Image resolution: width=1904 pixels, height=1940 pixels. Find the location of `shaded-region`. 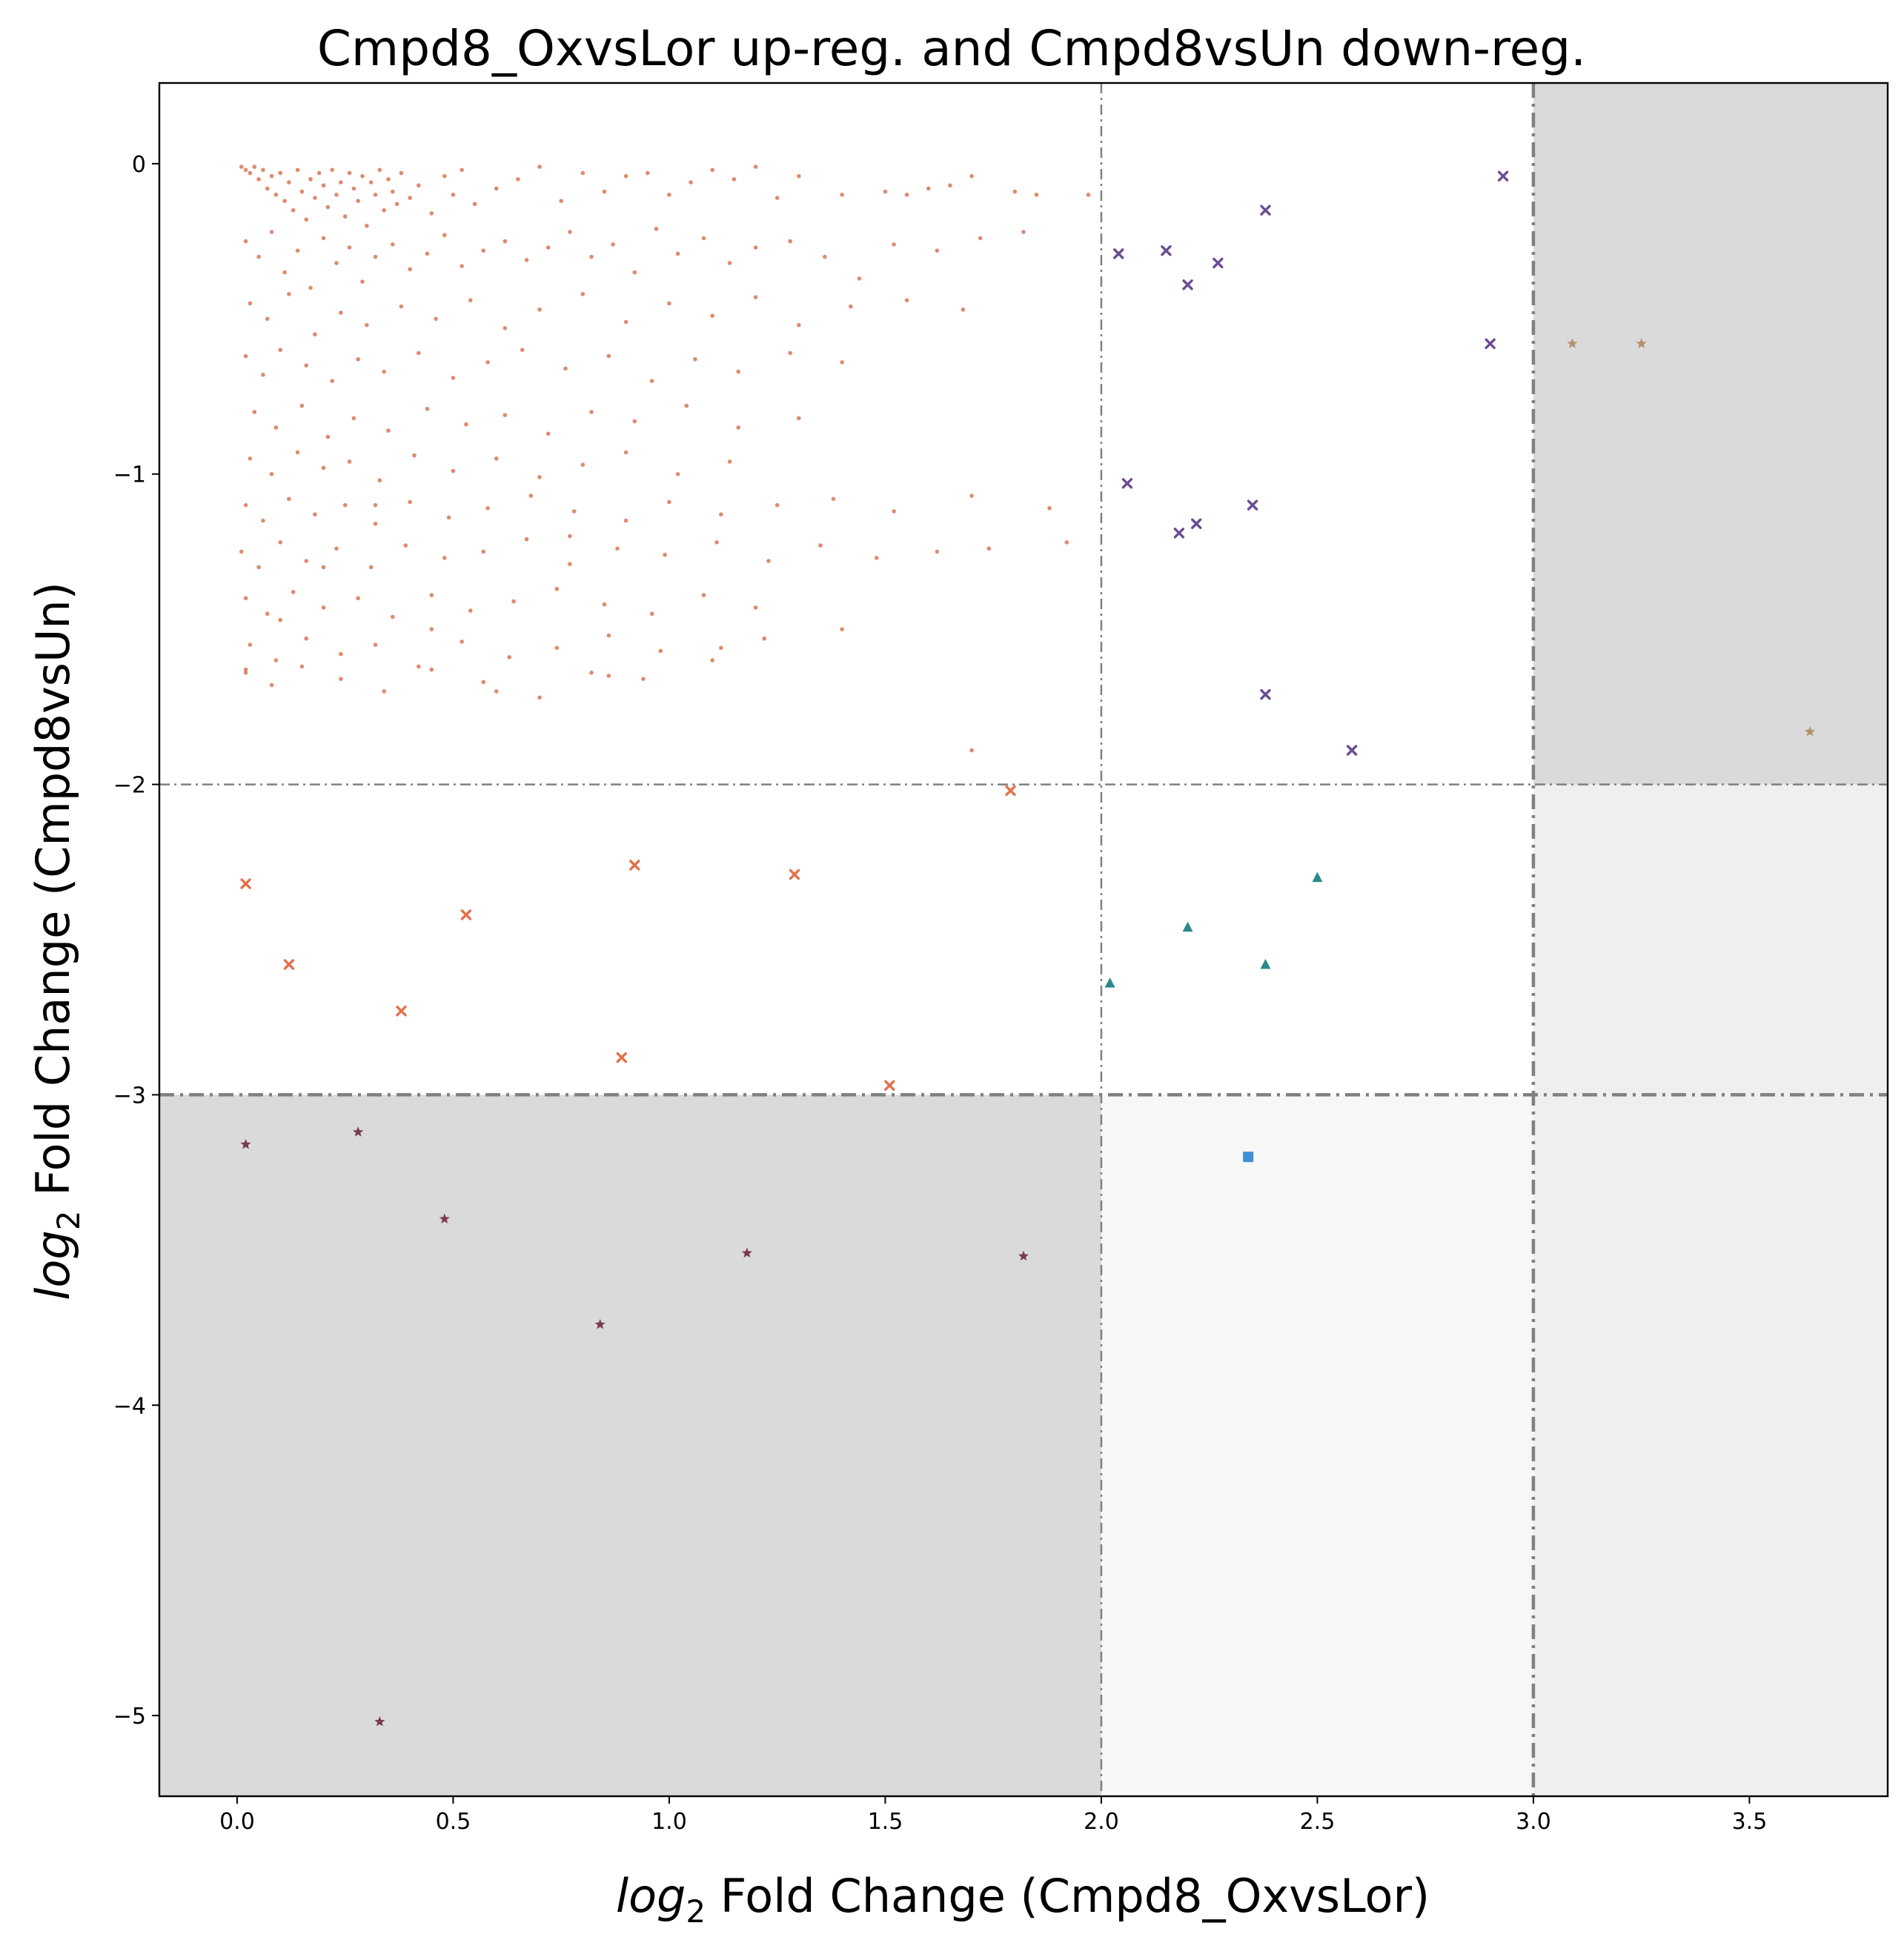

shaded-region is located at coordinates (1710, 1290).